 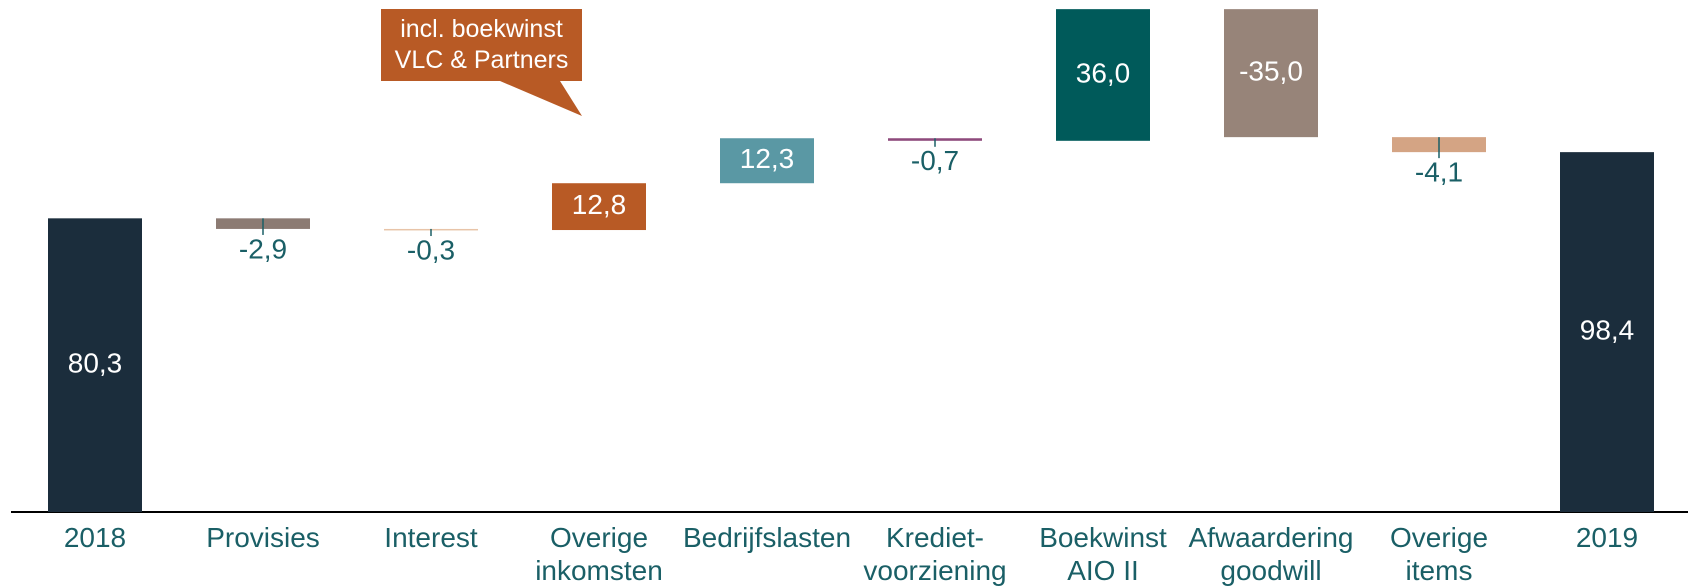 What do you see at coordinates (1271, 554) in the screenshot?
I see `x-tick-label: Afwaardering goodwill` at bounding box center [1271, 554].